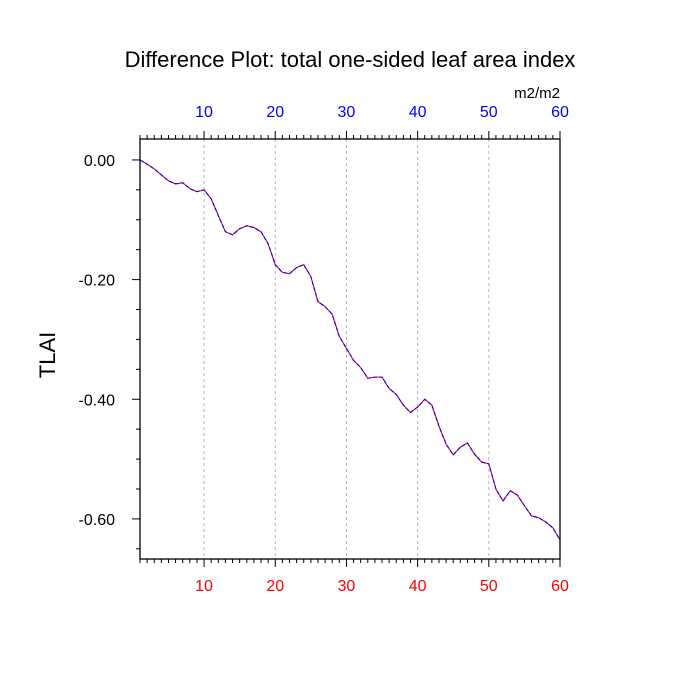 The height and width of the screenshot is (700, 700). What do you see at coordinates (418, 586) in the screenshot?
I see `x-tick-label-bottom: 40` at bounding box center [418, 586].